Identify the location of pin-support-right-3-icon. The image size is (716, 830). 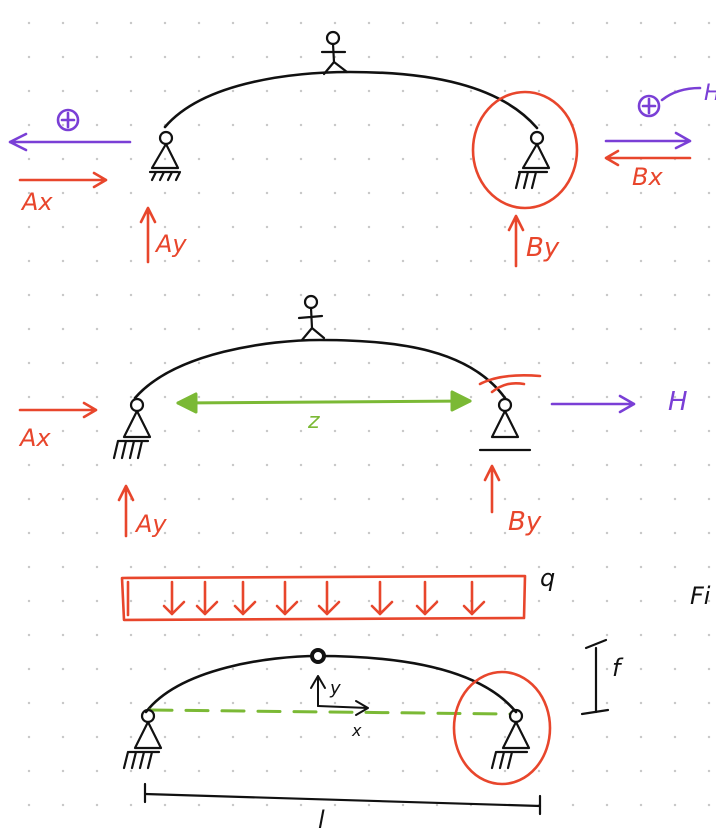
(510, 739).